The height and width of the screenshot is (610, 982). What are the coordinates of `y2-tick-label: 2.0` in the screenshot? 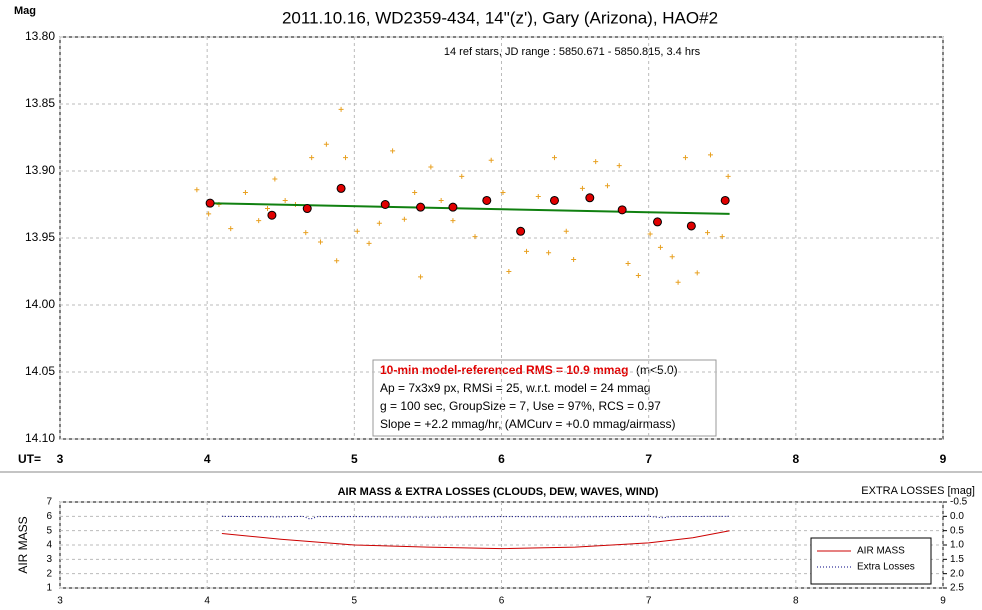 It's located at (957, 573).